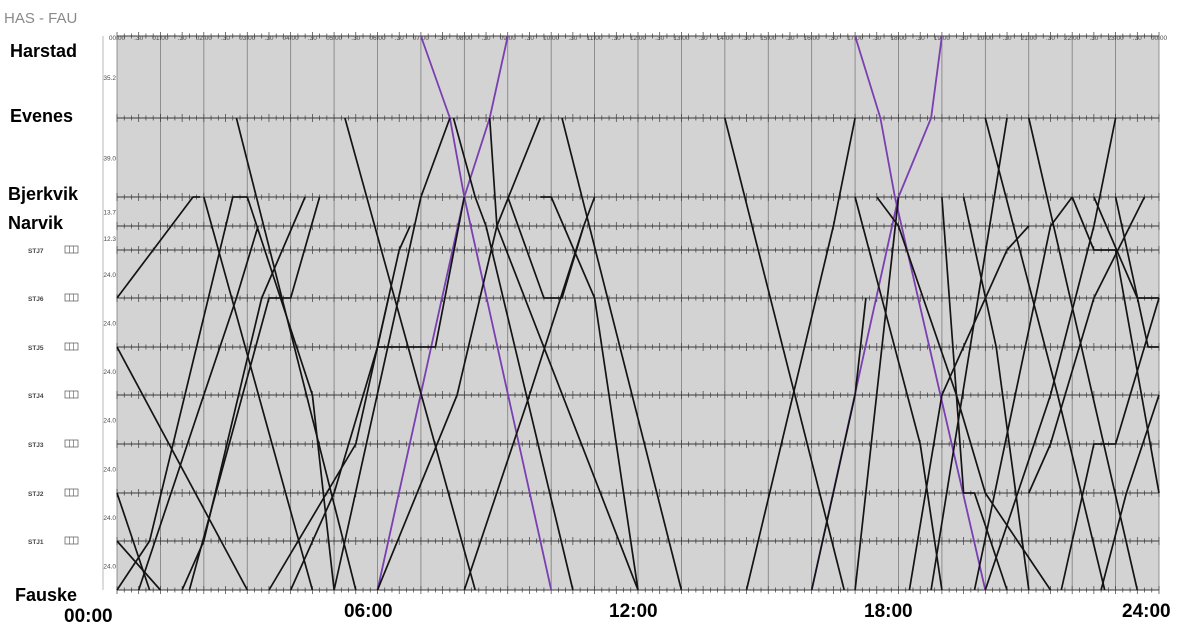 This screenshot has width=1187, height=630. What do you see at coordinates (638, 38) in the screenshot?
I see `time-tick-label: 12.00` at bounding box center [638, 38].